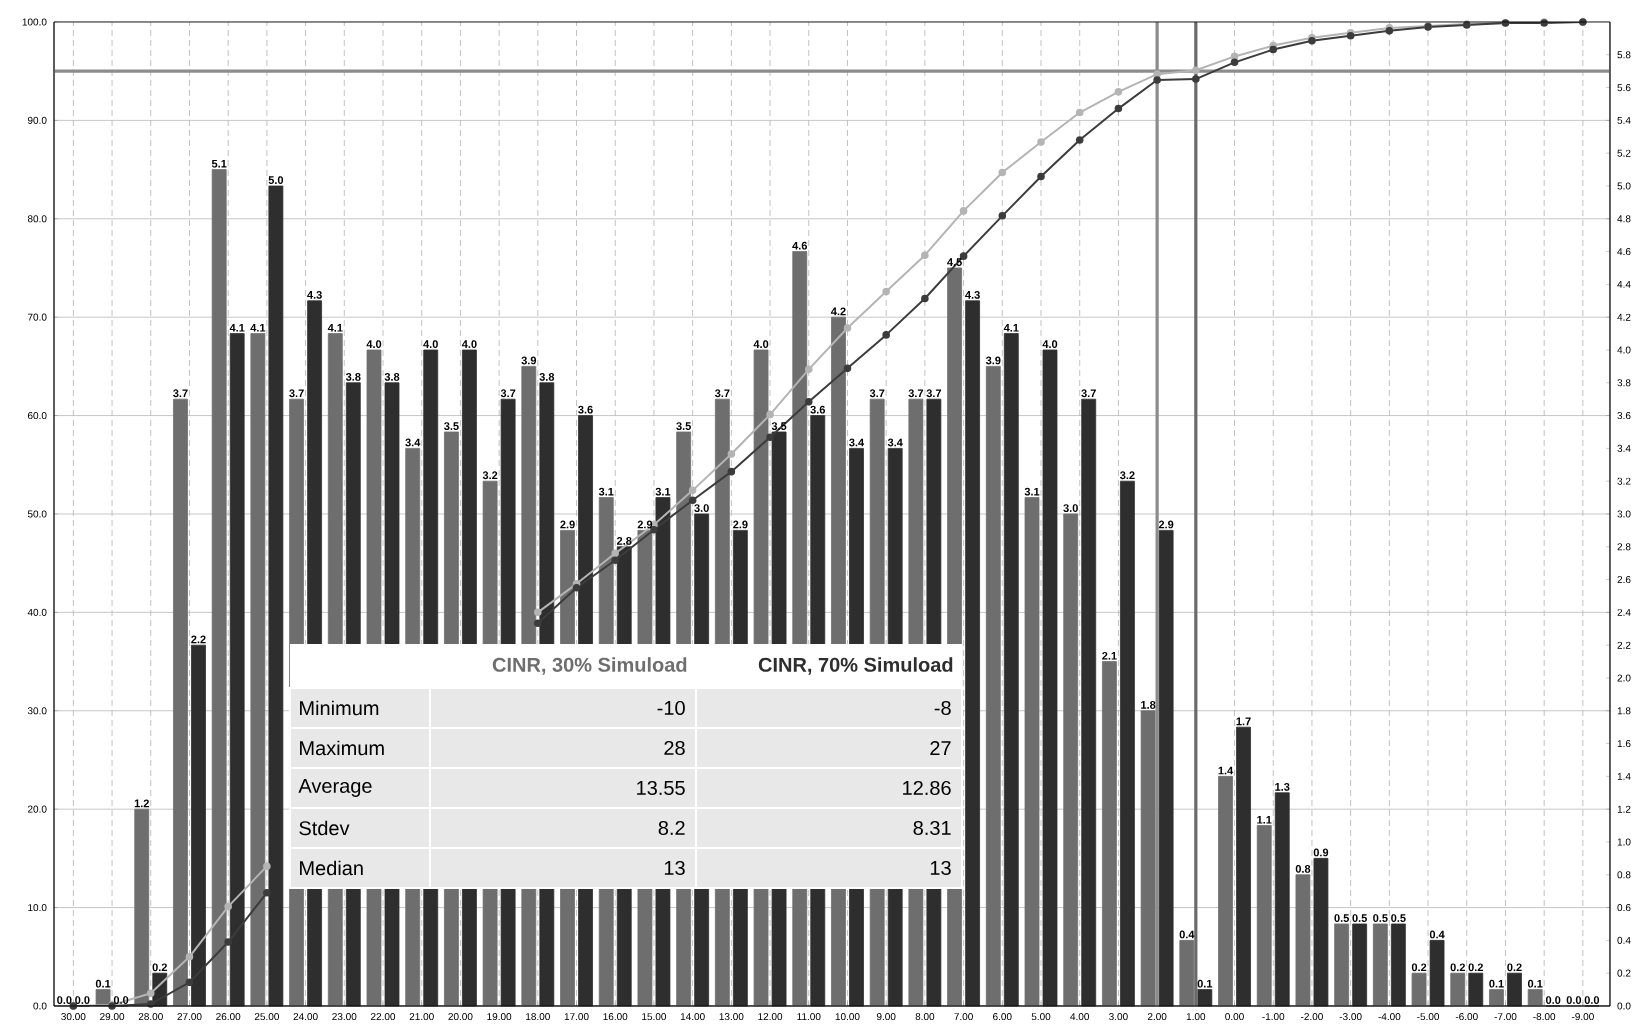 This screenshot has width=1648, height=1026. What do you see at coordinates (589, 666) in the screenshot?
I see `series-label: CINR, 30% Simuload` at bounding box center [589, 666].